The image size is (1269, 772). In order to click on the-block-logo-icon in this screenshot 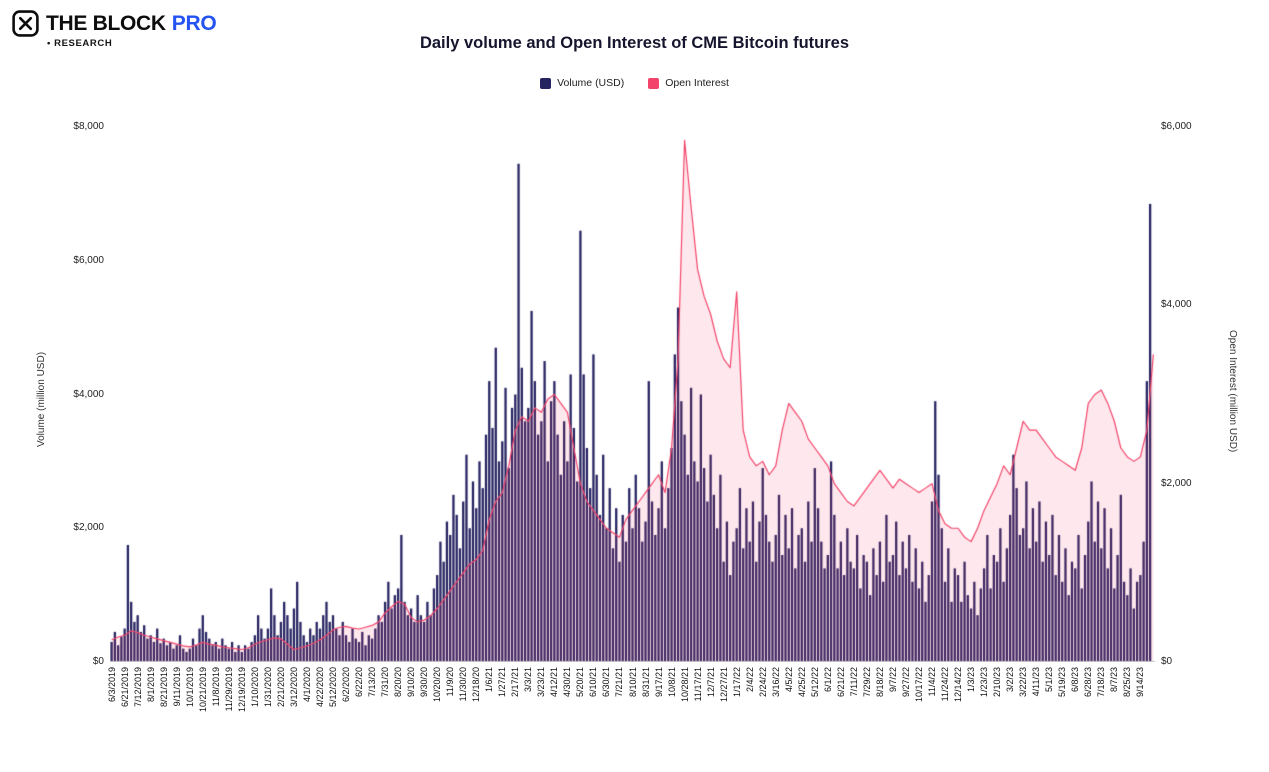, I will do `click(25, 23)`.